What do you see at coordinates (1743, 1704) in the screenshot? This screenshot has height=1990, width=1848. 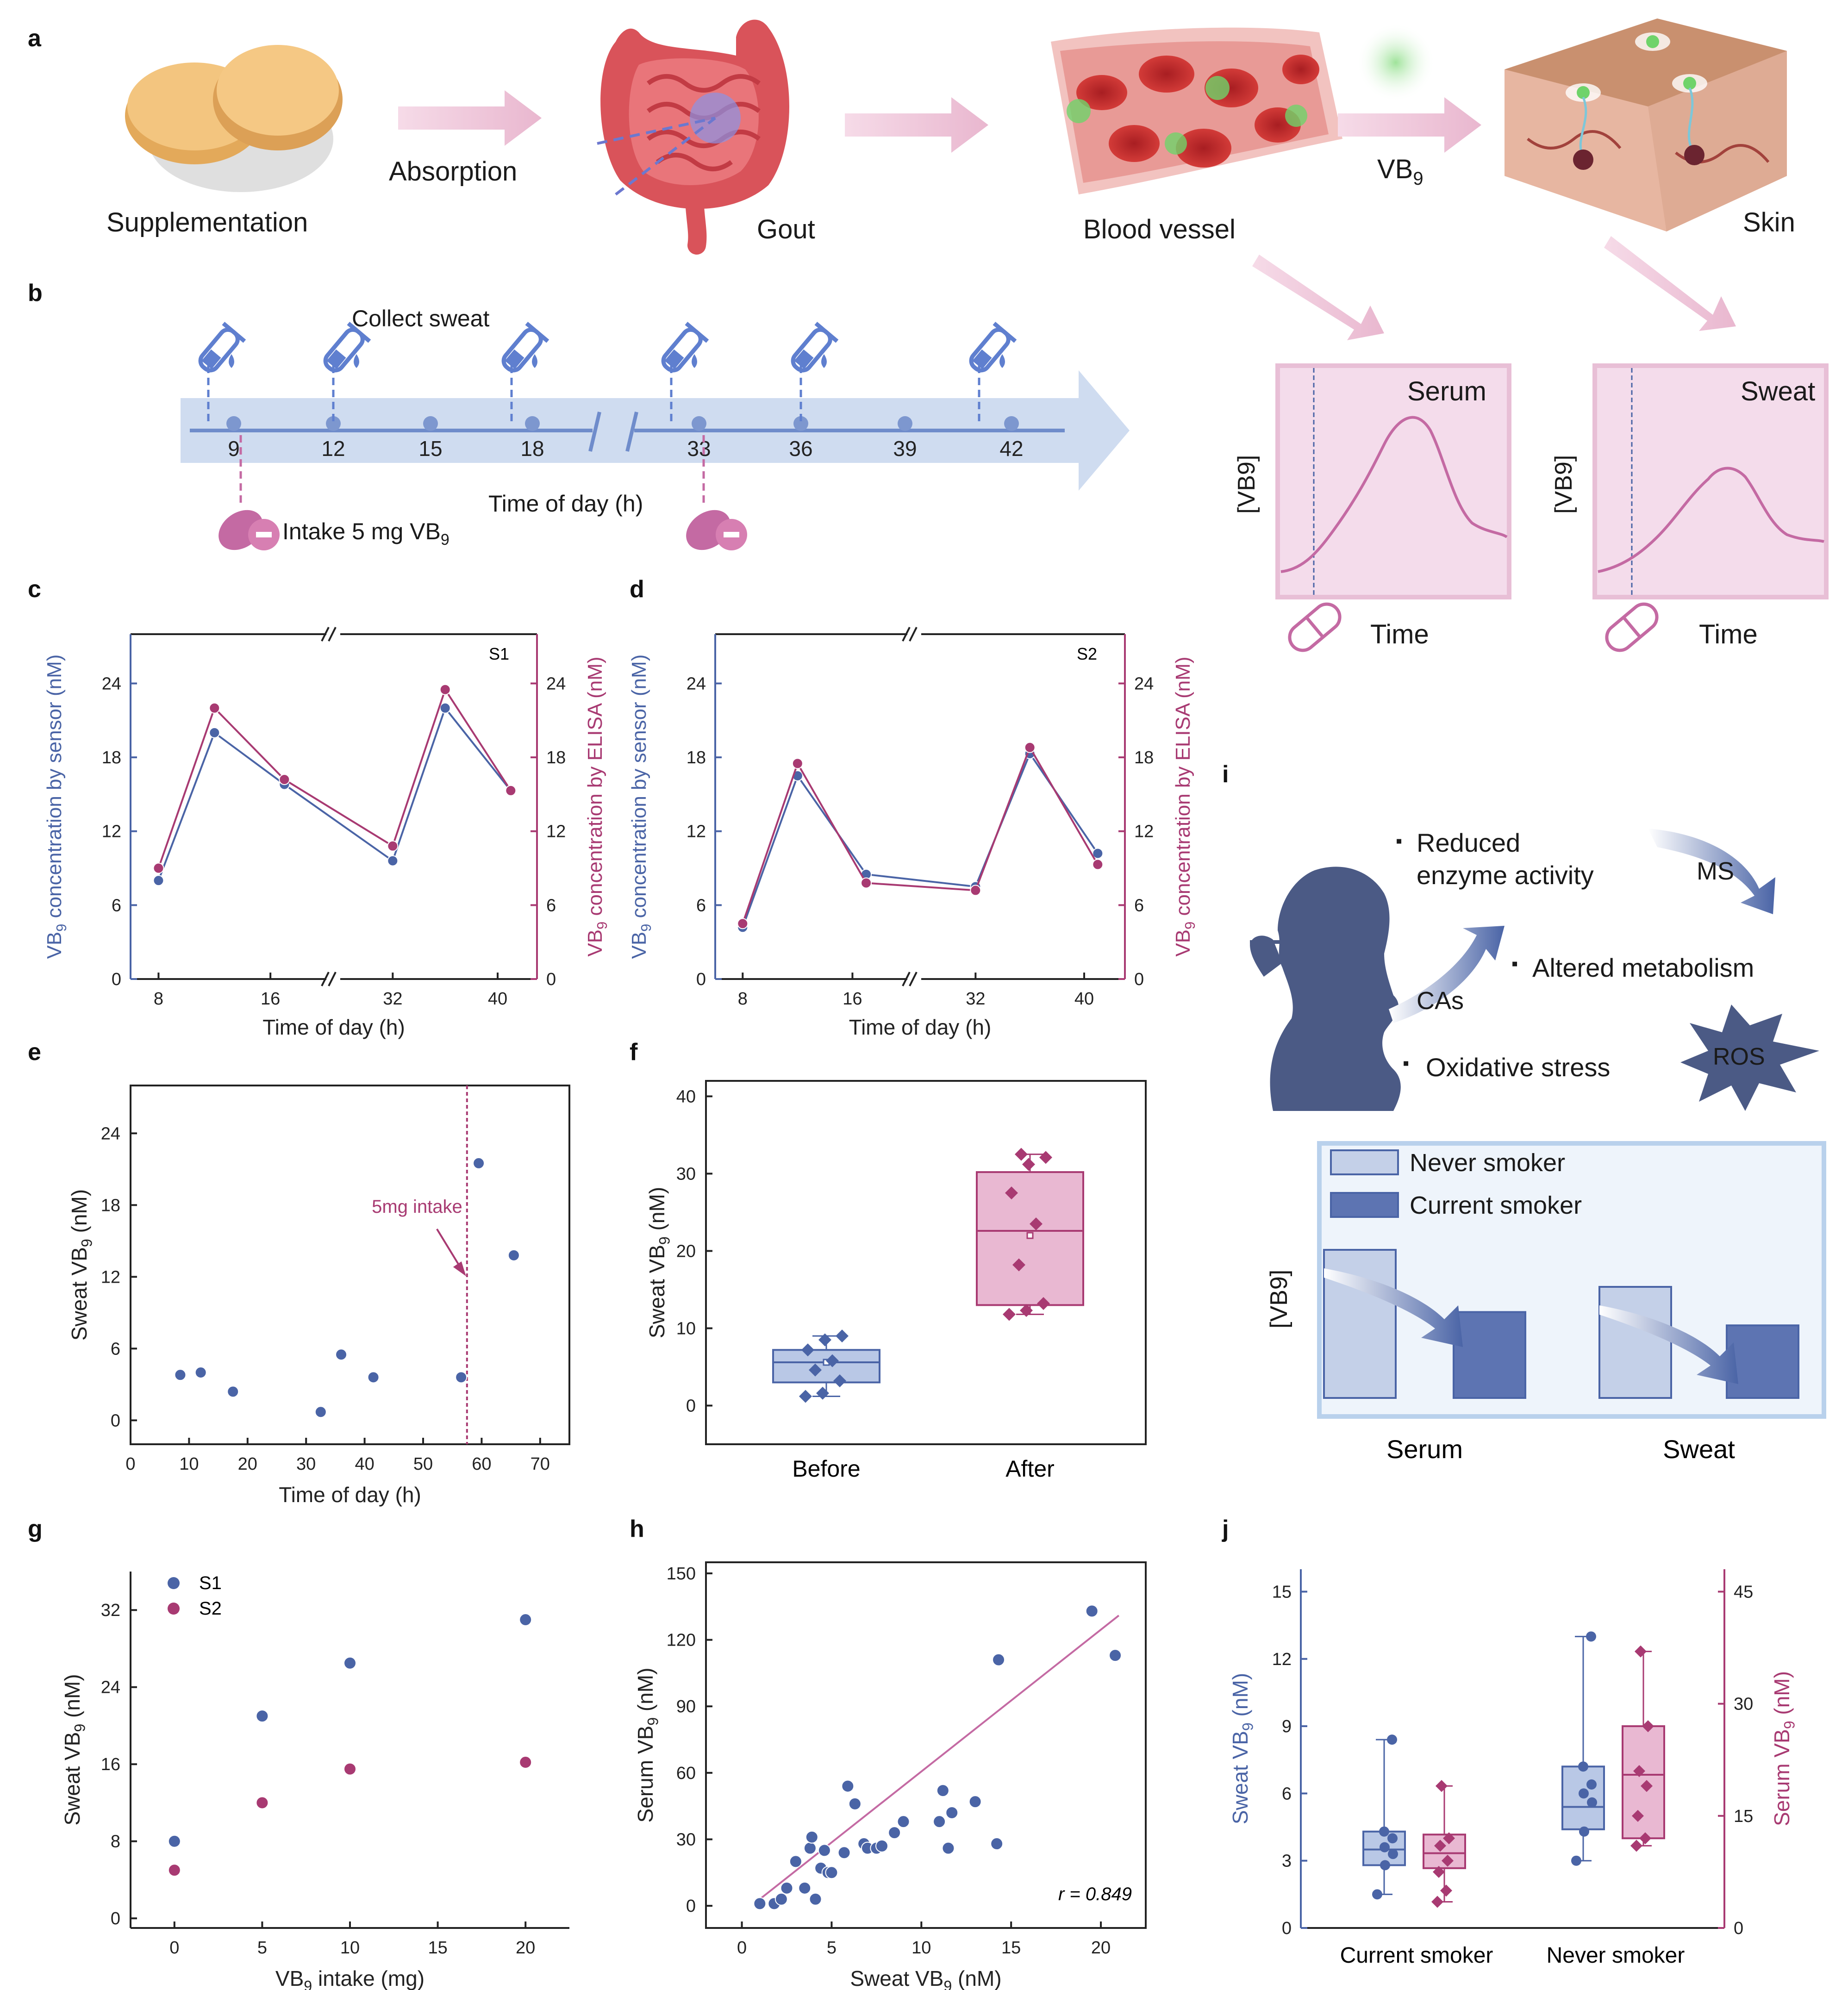 I see `ytick-label-right: 30` at bounding box center [1743, 1704].